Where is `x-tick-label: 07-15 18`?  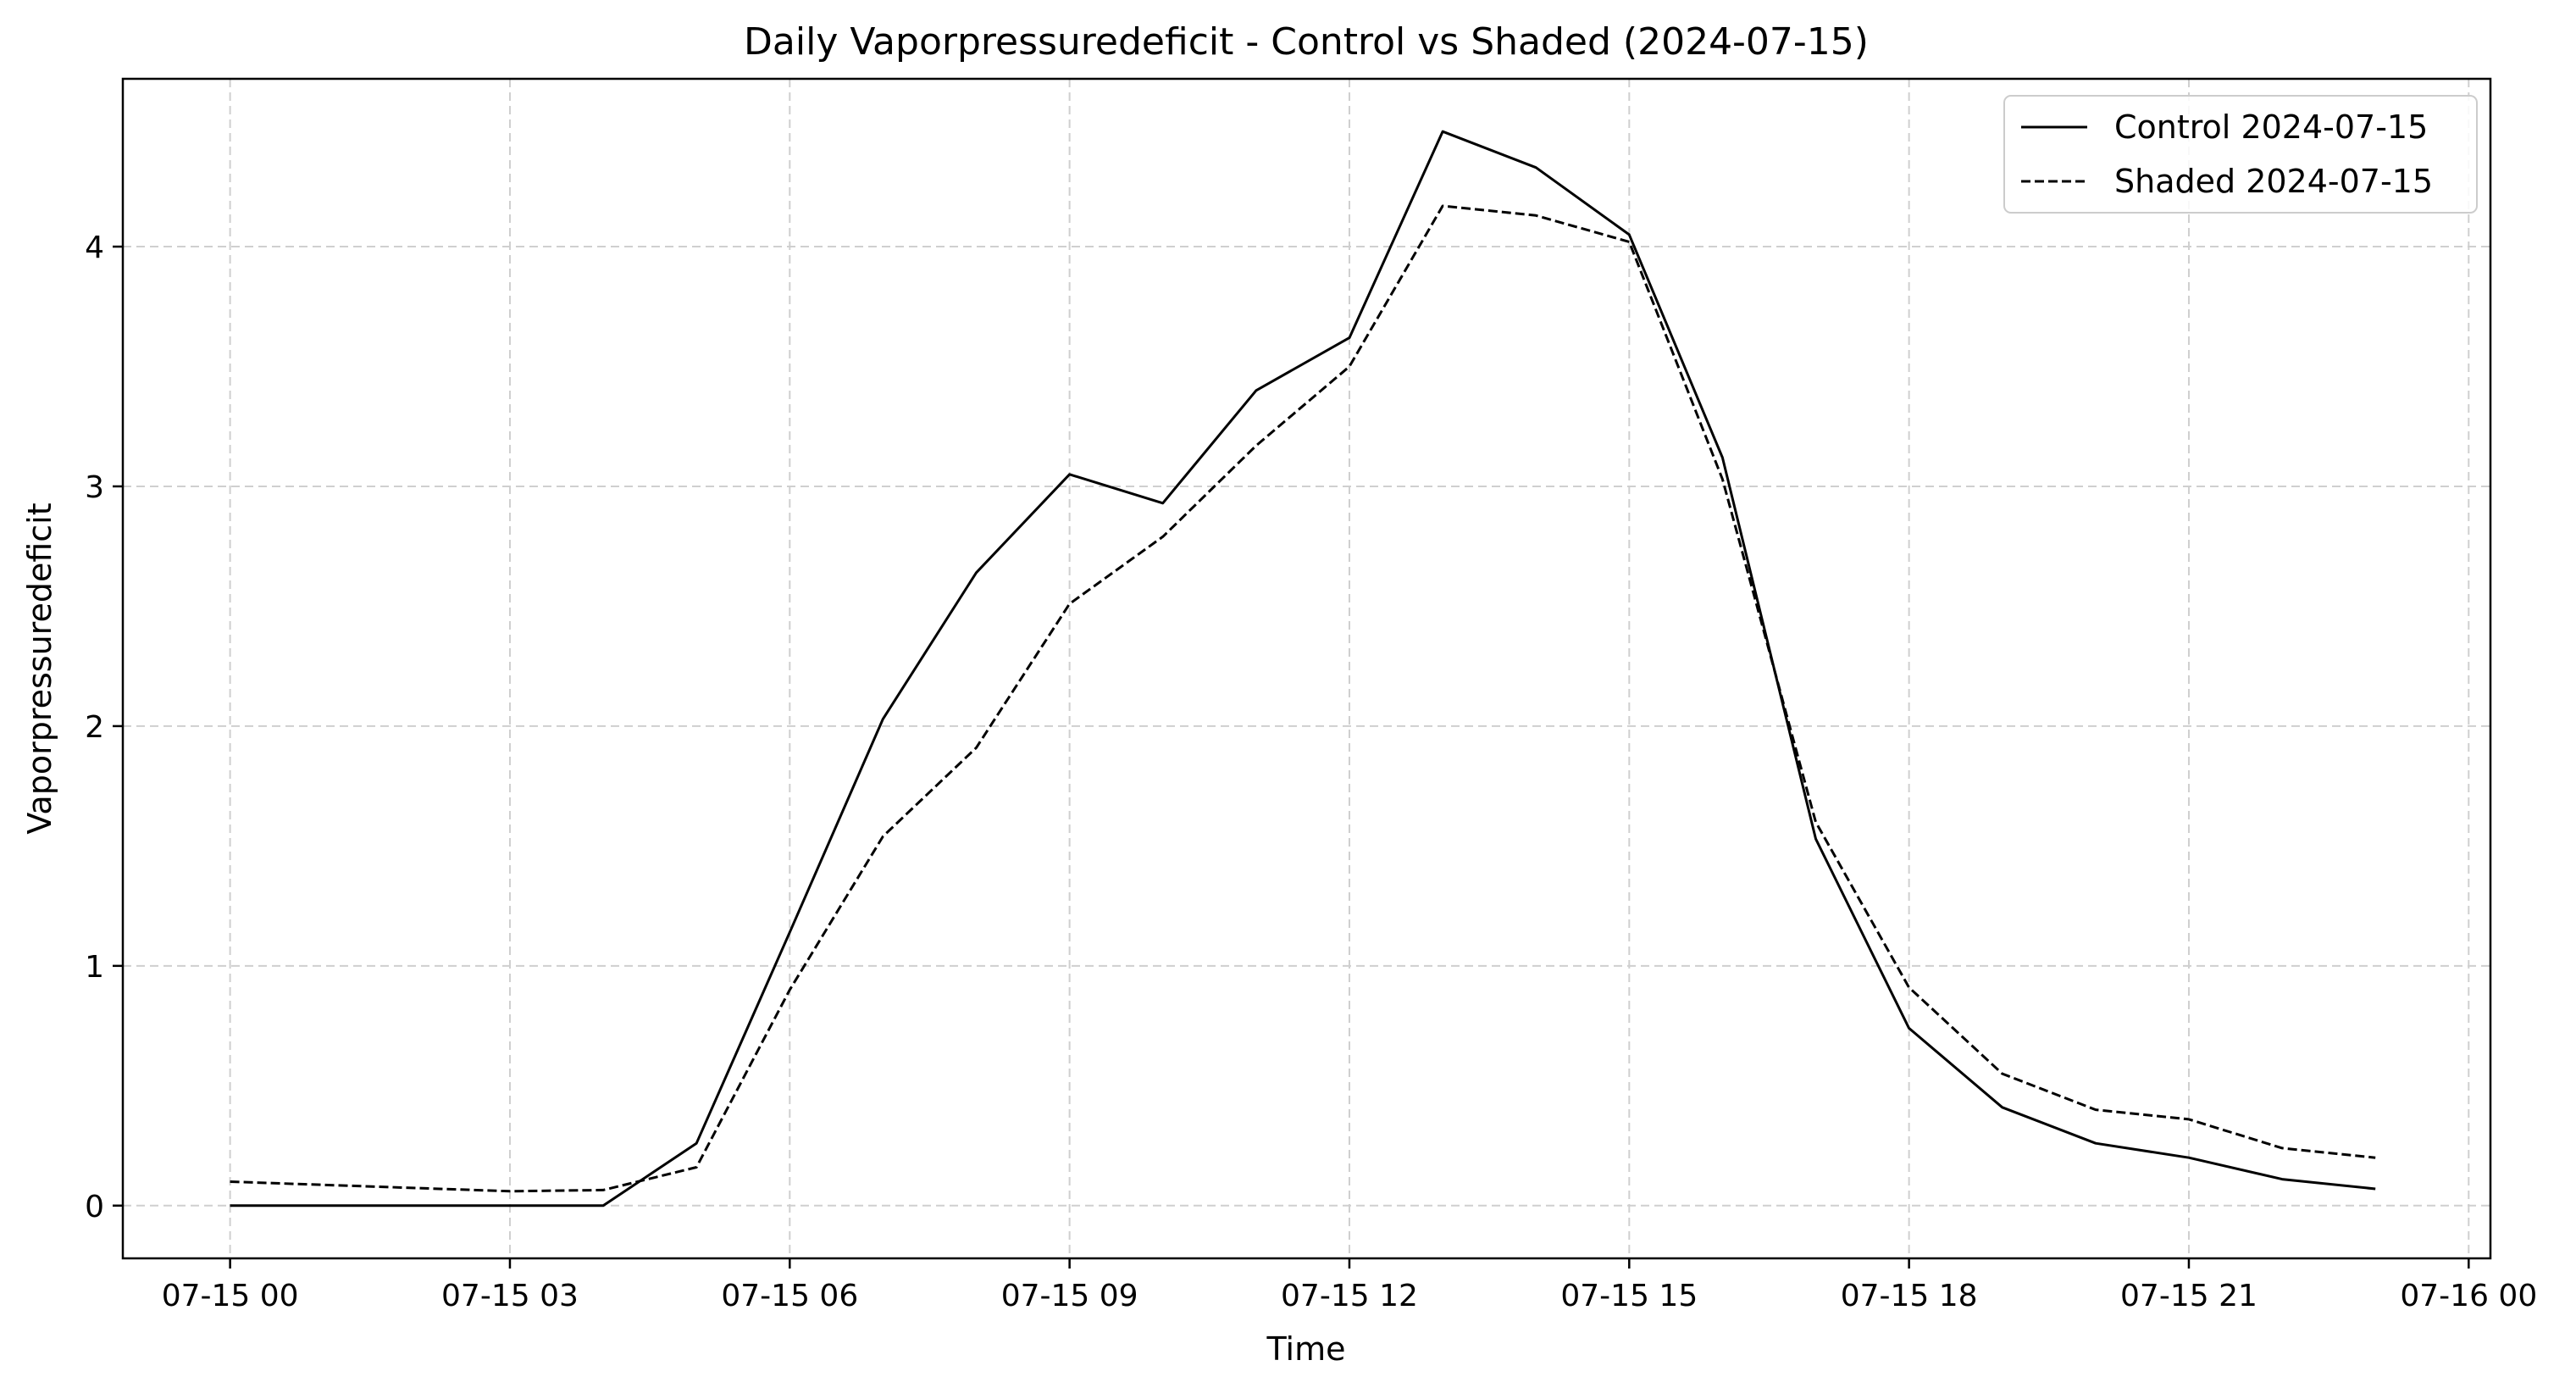 x-tick-label: 07-15 18 is located at coordinates (1909, 1296).